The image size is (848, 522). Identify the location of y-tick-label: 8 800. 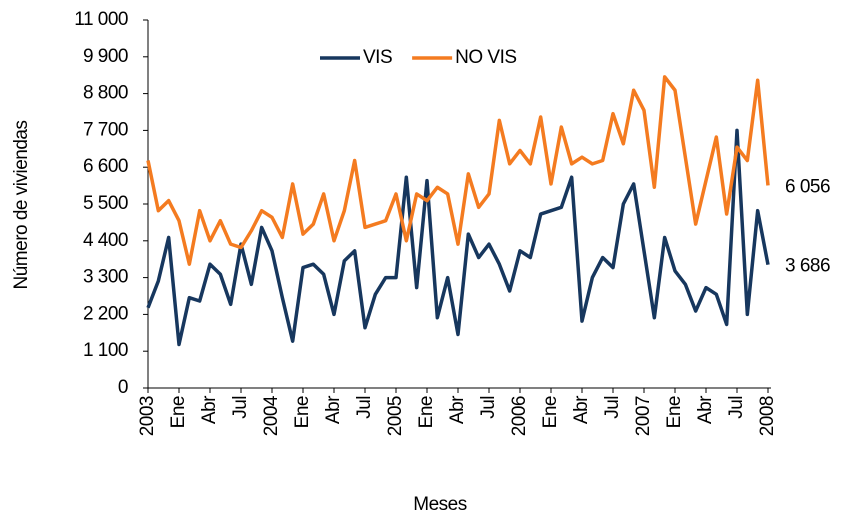
(105, 93).